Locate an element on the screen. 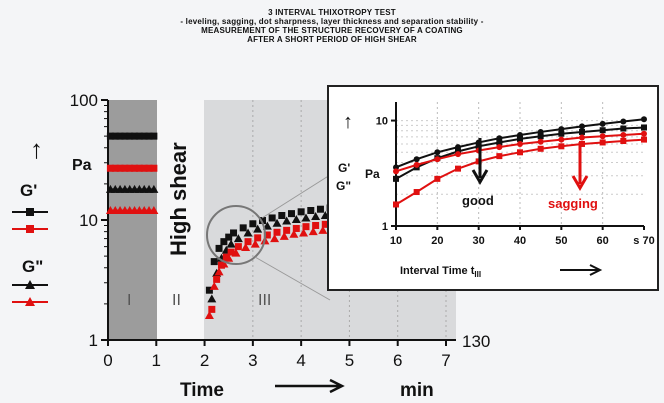 This screenshot has width=664, height=403. inset-x-label-main: Interval Time t is located at coordinates (437, 271).